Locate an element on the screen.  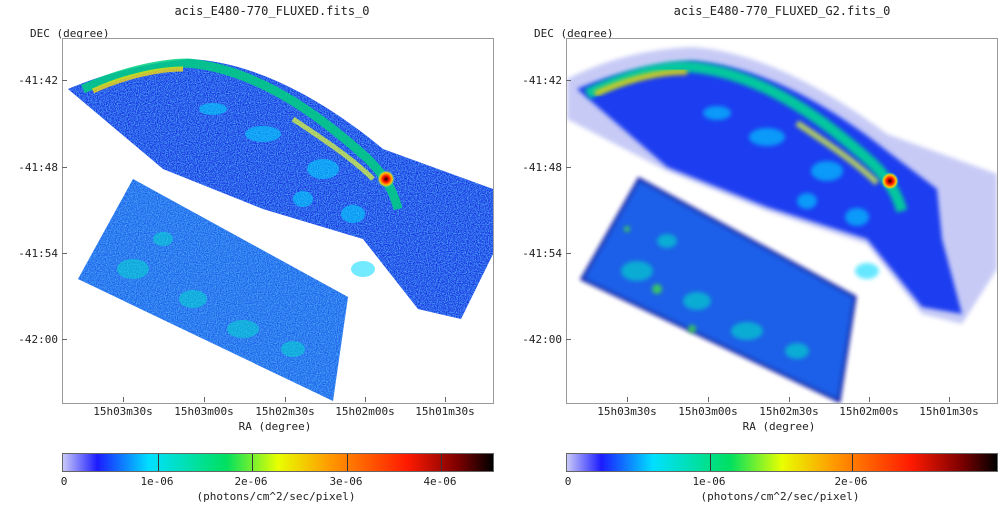
right-xtick-3: 15h02m30s is located at coordinates (789, 411).